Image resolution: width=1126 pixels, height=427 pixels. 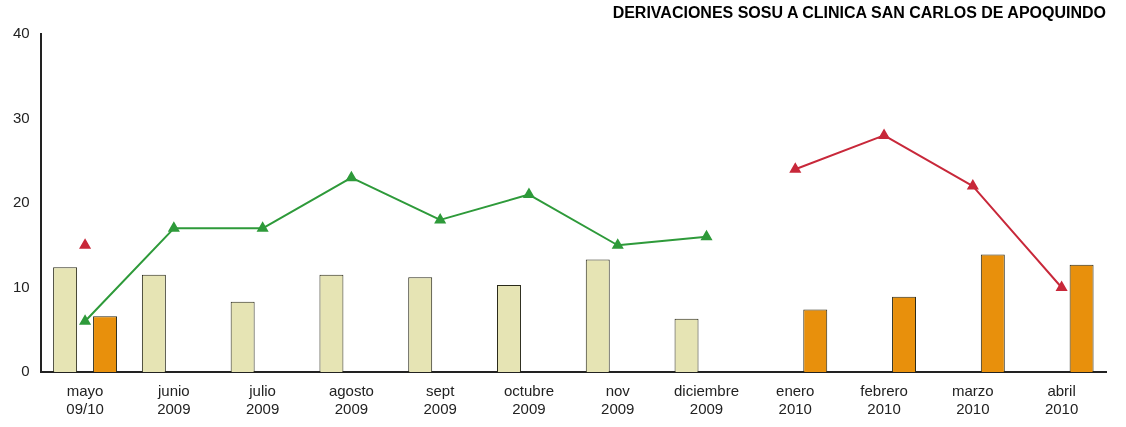 I want to click on x-tick-label: julio 2009, so click(x=262, y=400).